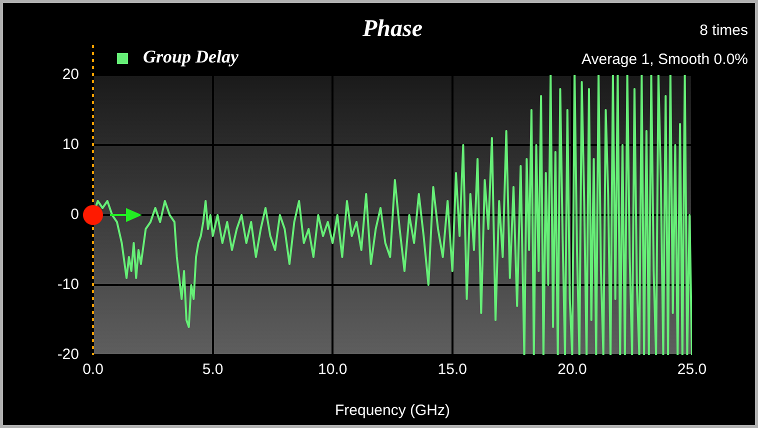 This screenshot has height=428, width=758. What do you see at coordinates (68, 355) in the screenshot?
I see `y-tick-label: -20` at bounding box center [68, 355].